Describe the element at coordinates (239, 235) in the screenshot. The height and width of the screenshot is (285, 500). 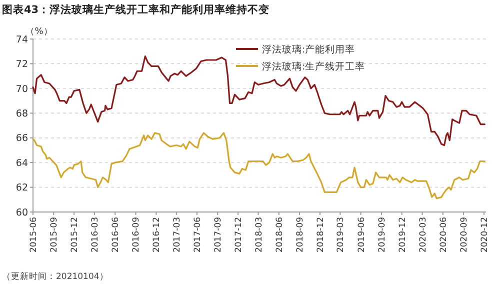
I see `x-tick-label: 2017-12` at that location.